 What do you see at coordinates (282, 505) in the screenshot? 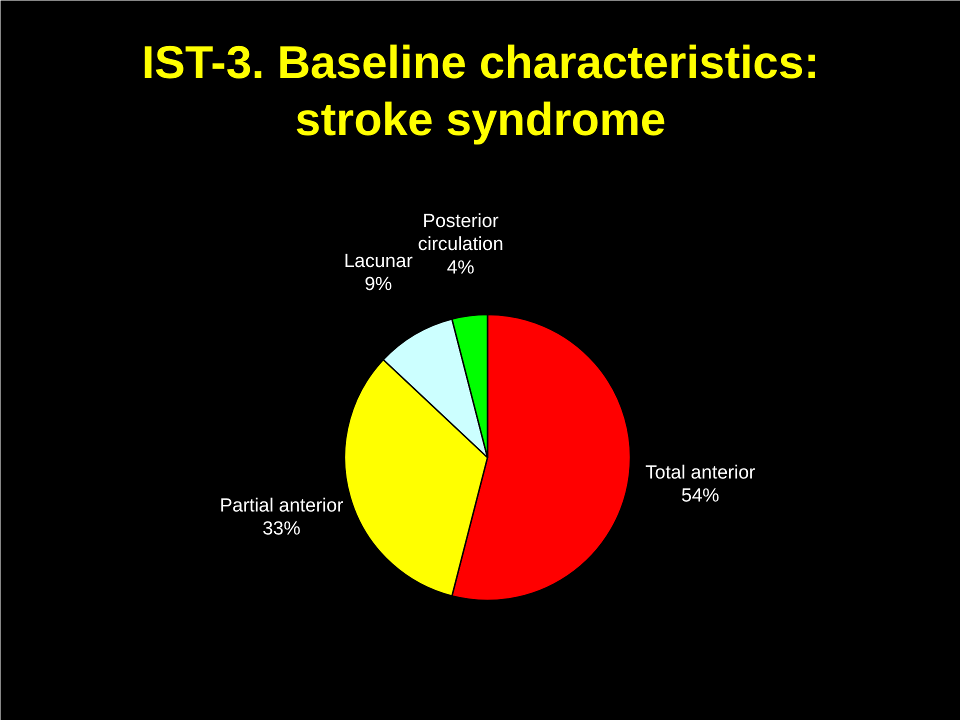
I see `slice-label: Partial anterior` at bounding box center [282, 505].